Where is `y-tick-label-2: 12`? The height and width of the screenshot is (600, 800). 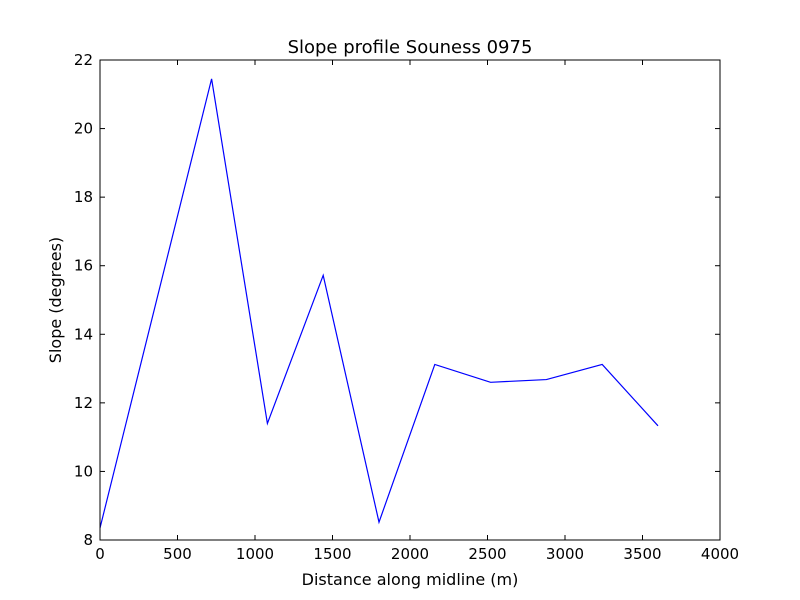 y-tick-label-2: 12 is located at coordinates (83, 403).